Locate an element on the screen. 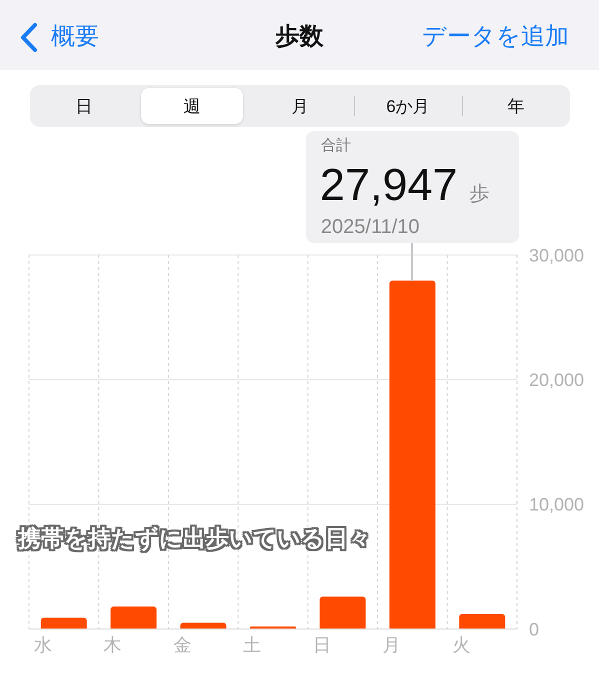 The image size is (599, 700). x-tick-label: 火 is located at coordinates (461, 645).